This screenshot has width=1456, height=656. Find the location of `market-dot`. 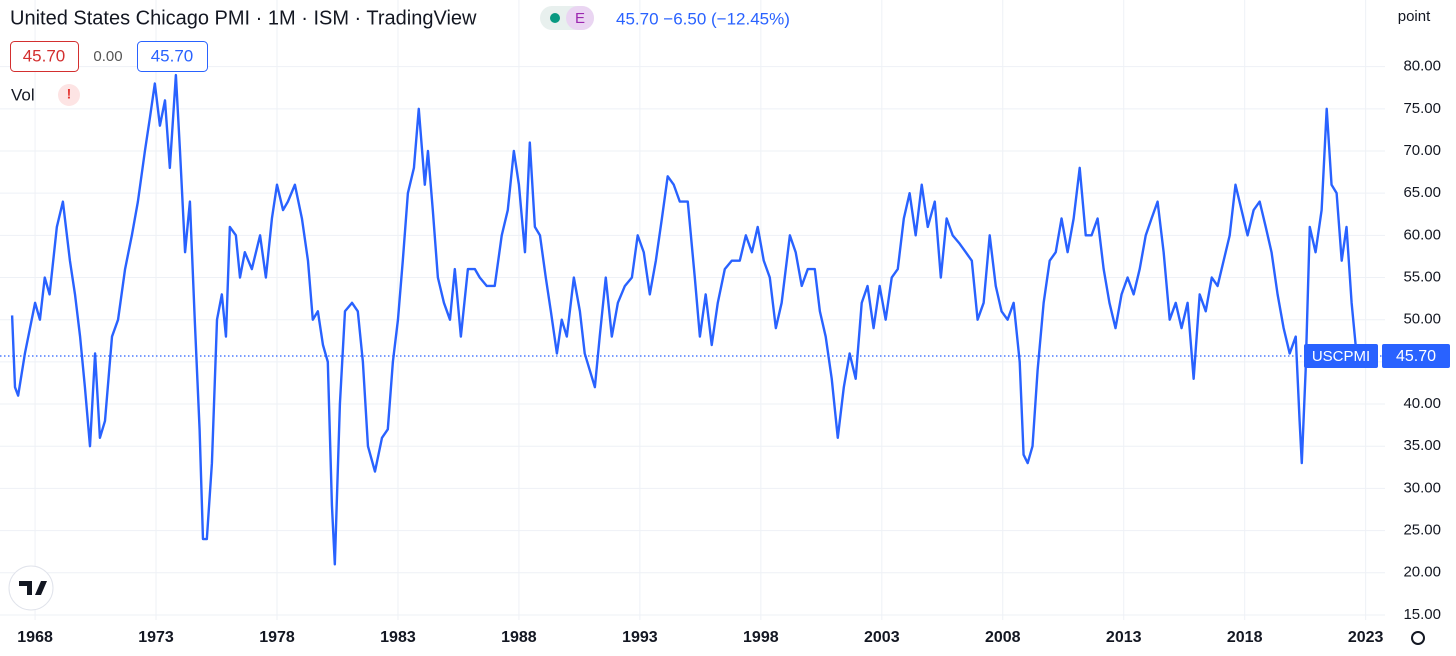

market-dot is located at coordinates (555, 18).